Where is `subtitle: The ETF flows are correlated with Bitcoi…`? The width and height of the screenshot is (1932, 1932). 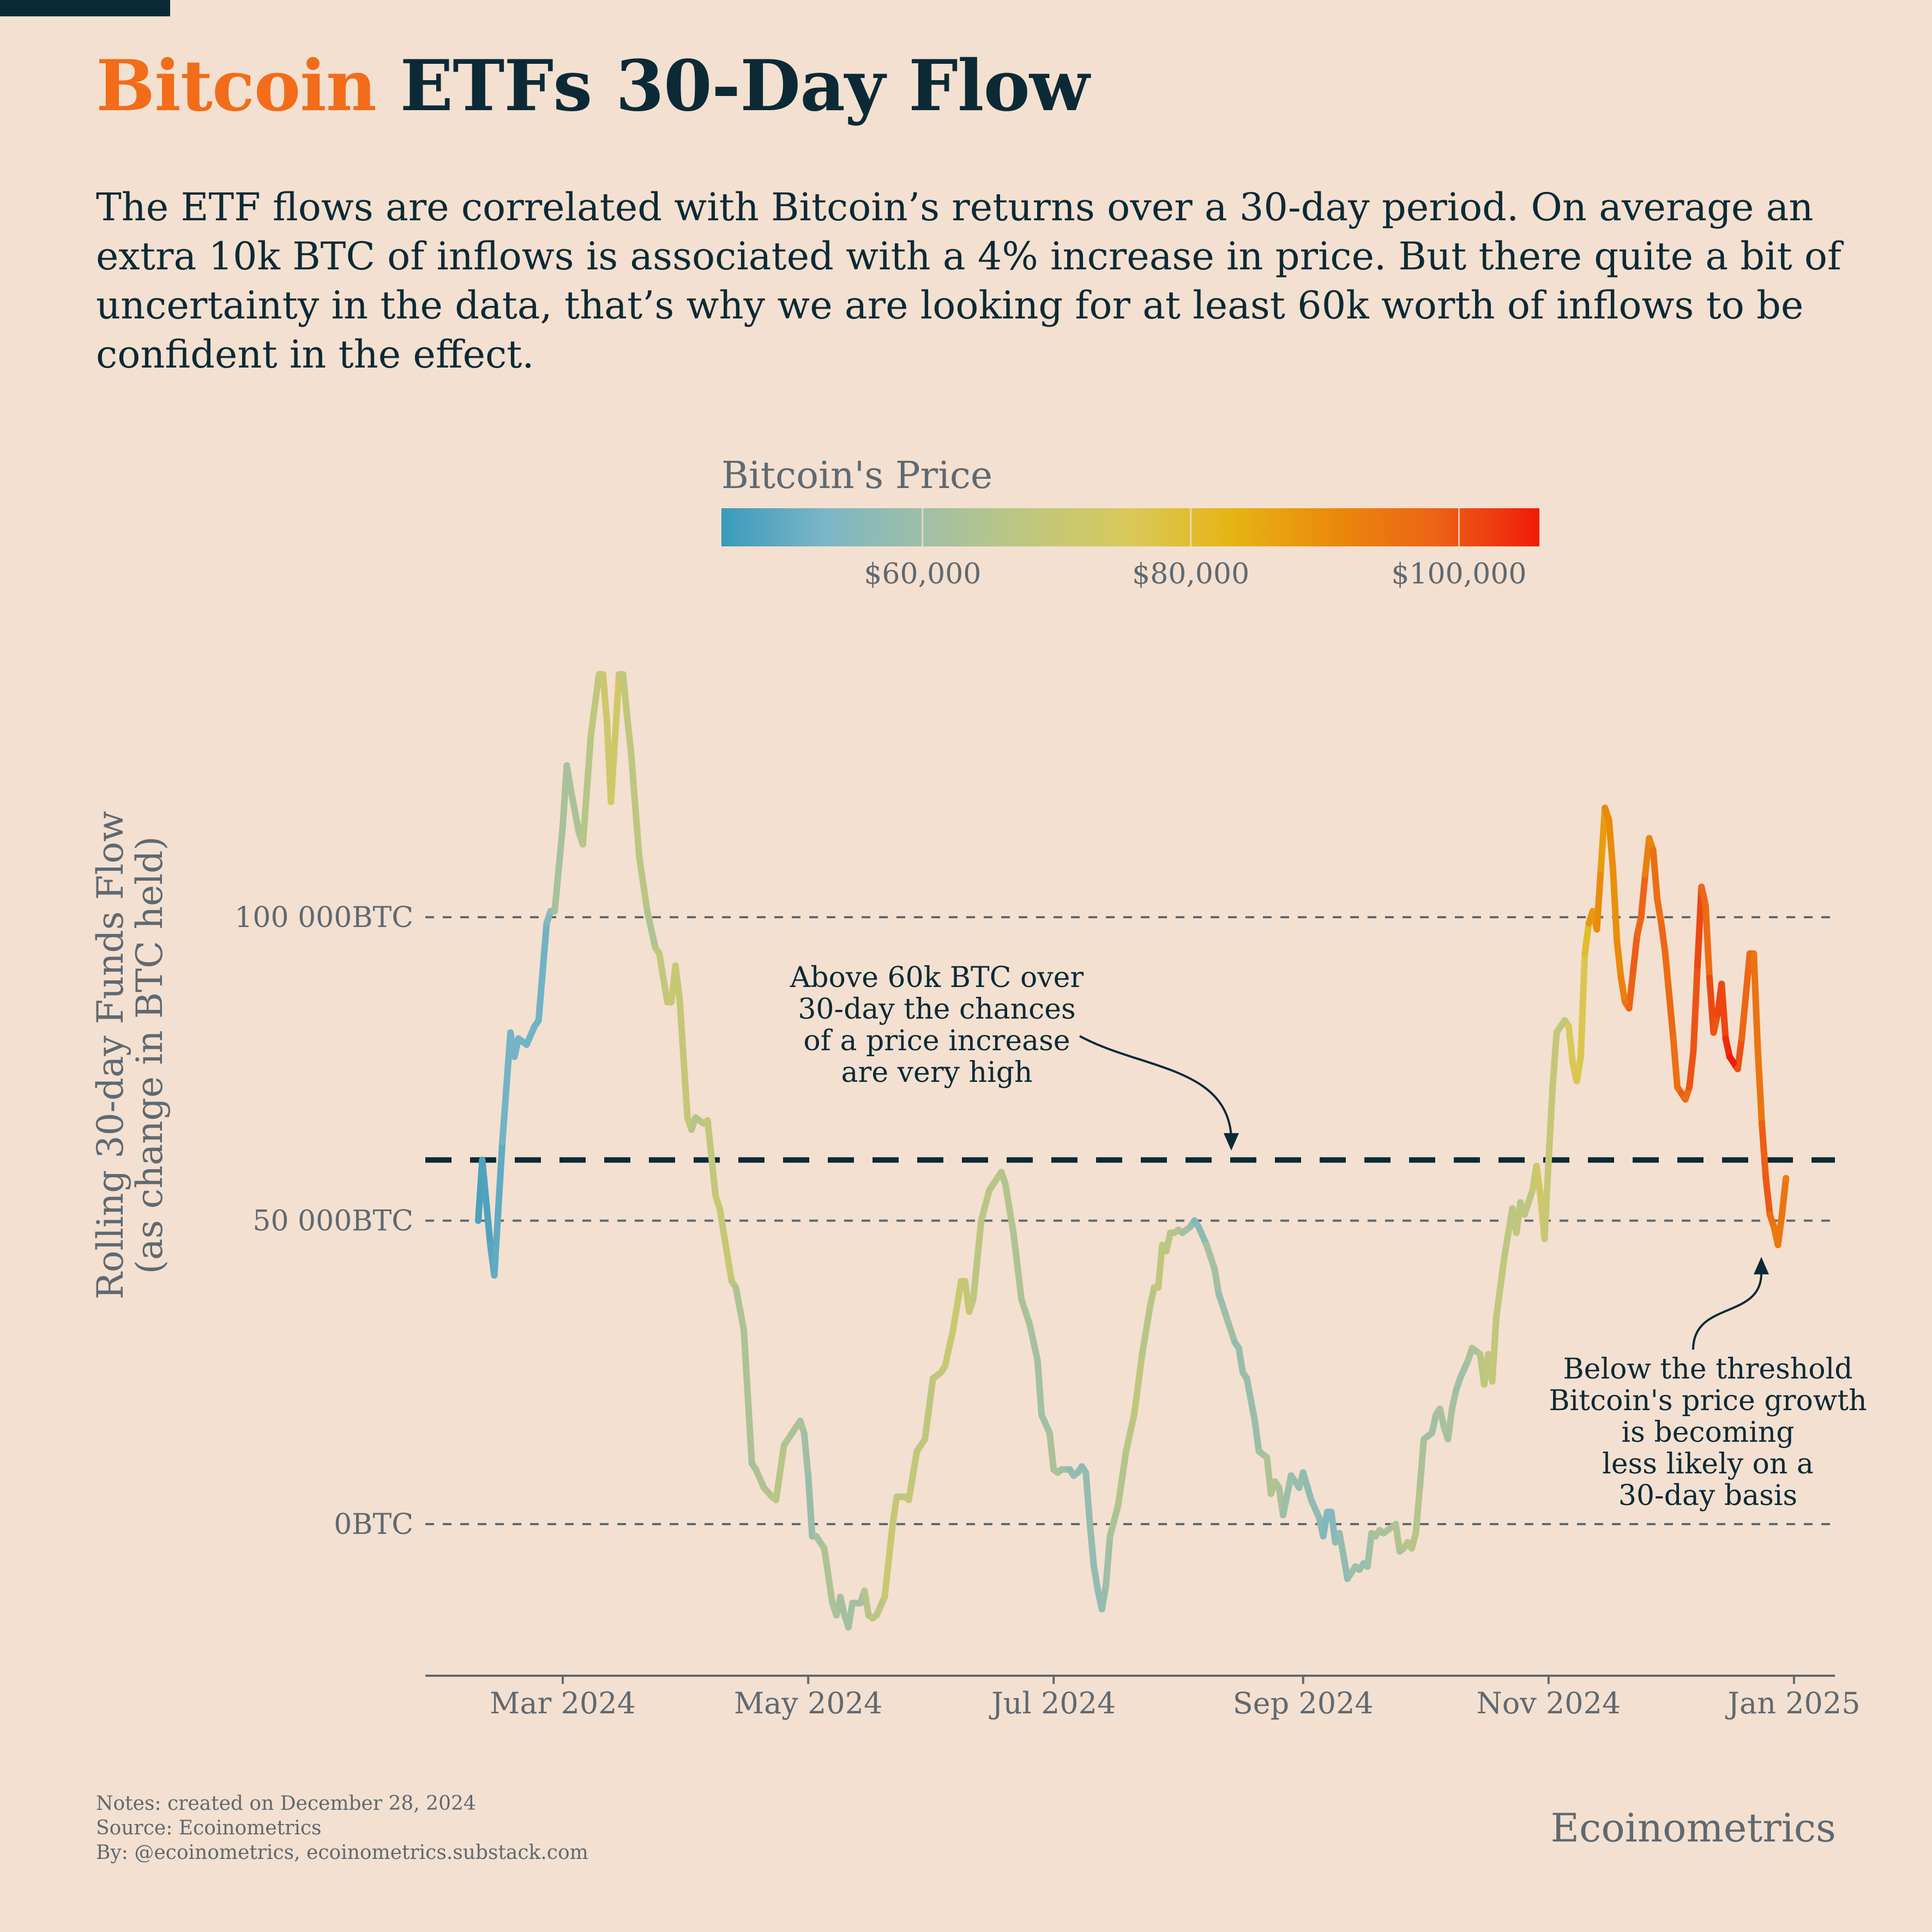
subtitle: The ETF flows are correlated with Bitcoi… is located at coordinates (968, 281).